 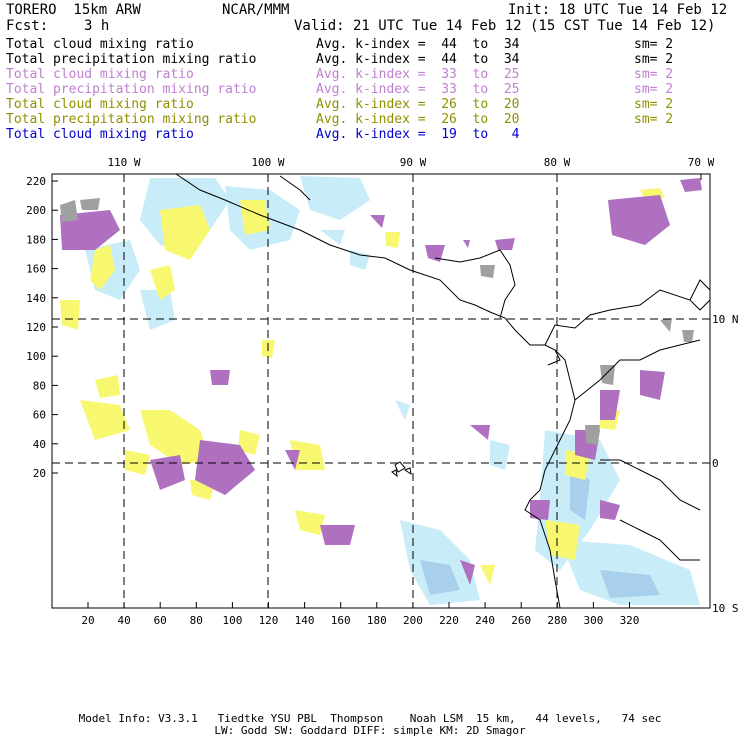 I want to click on grid-y-label: 220, so click(x=36, y=181).